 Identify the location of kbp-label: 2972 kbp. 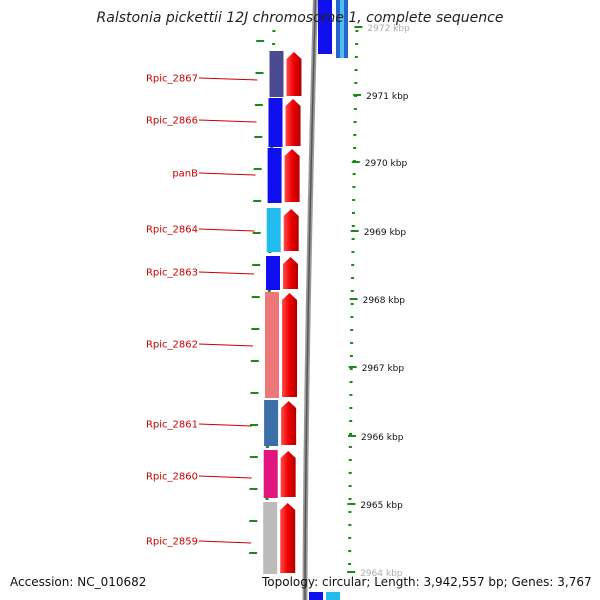
(388, 29).